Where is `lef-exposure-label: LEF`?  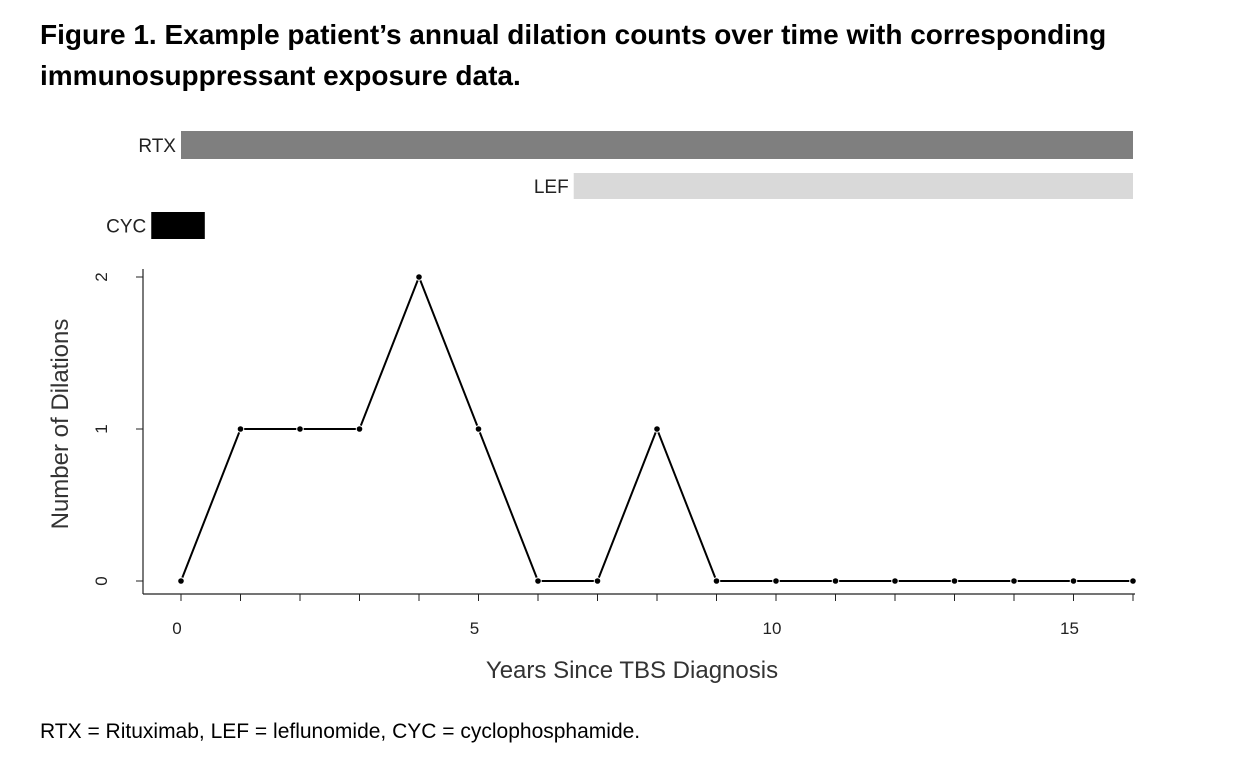 lef-exposure-label: LEF is located at coordinates (551, 187).